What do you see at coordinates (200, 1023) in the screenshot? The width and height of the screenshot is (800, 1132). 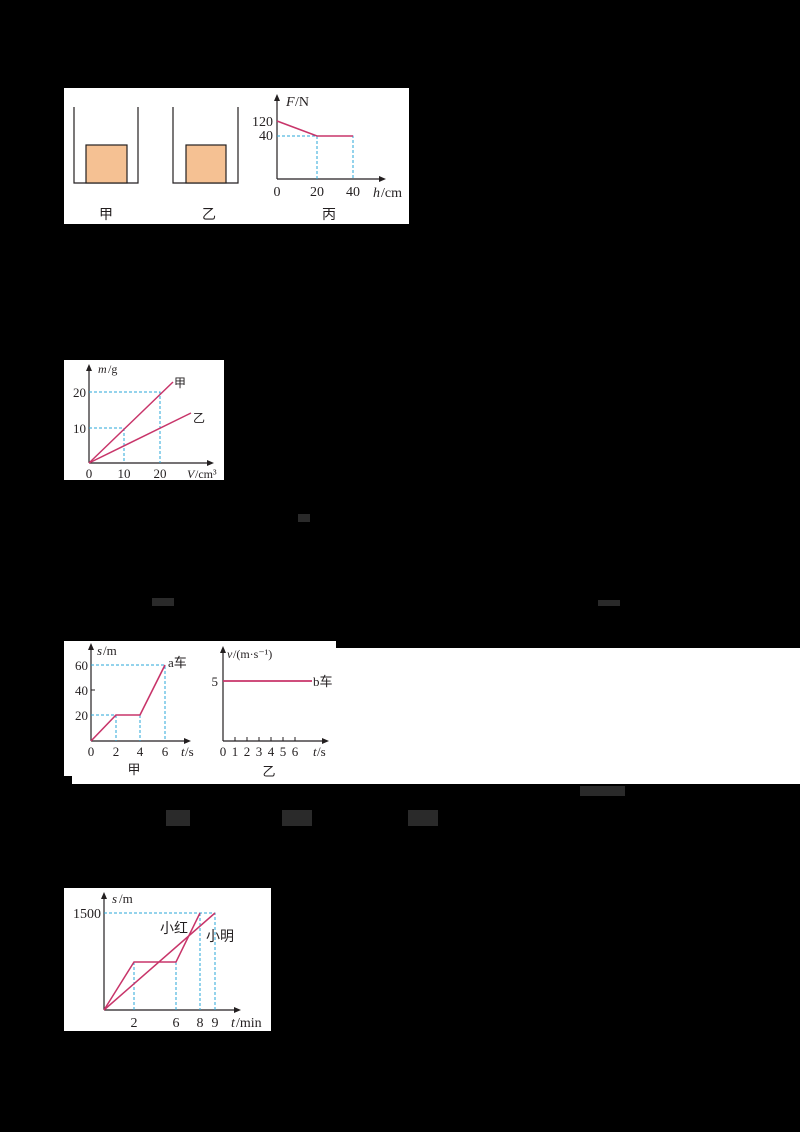 I see `x-tick: 8` at bounding box center [200, 1023].